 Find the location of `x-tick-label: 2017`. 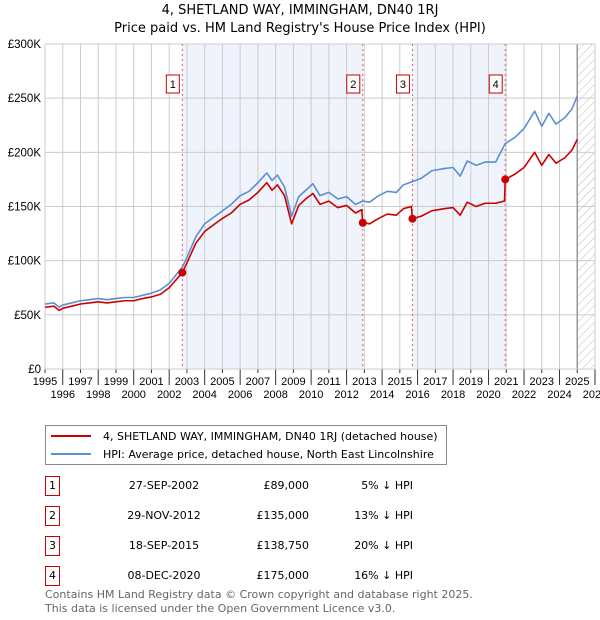

x-tick-label: 2017 is located at coordinates (435, 382).